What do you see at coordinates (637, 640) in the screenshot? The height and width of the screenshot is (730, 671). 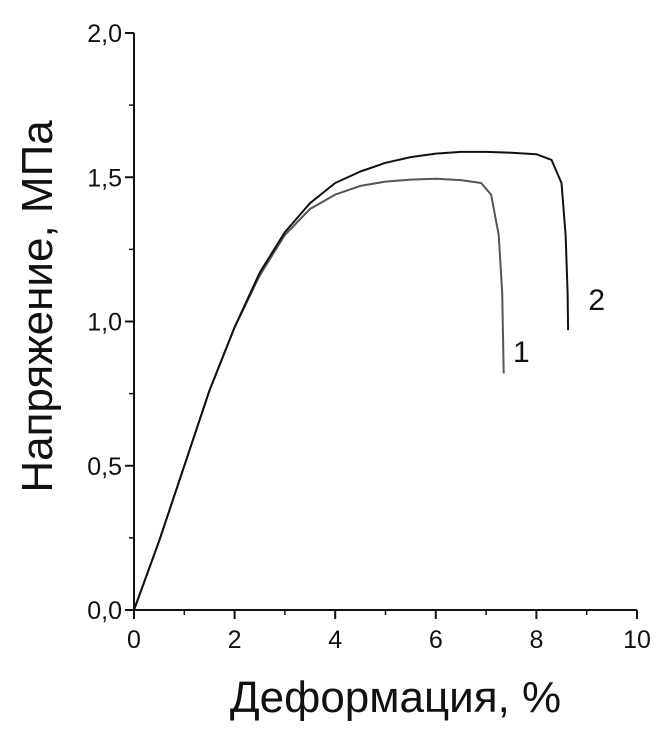 I see `x-tick-label: 10` at bounding box center [637, 640].